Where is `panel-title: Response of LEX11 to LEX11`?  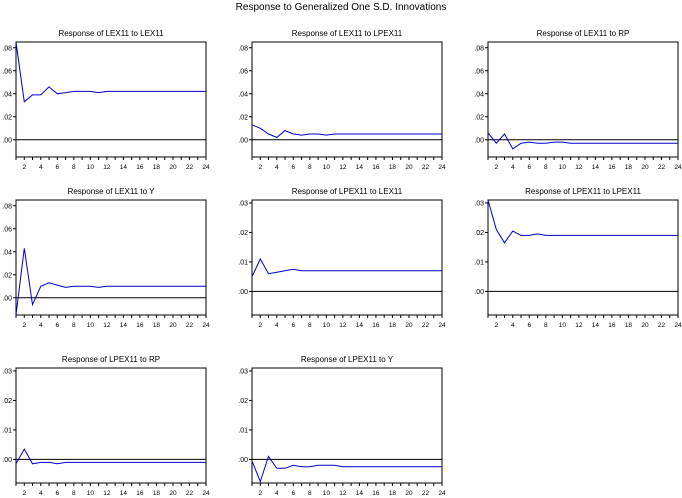
panel-title: Response of LEX11 to LEX11 is located at coordinates (111, 33).